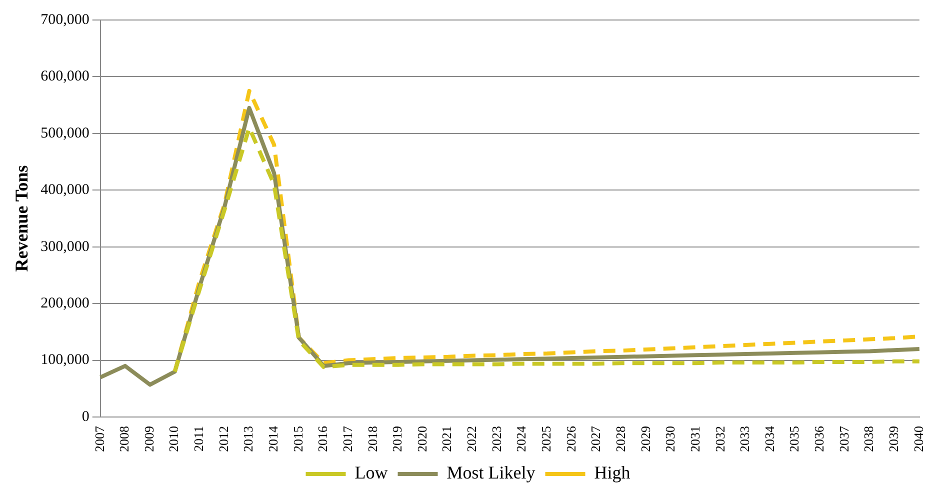 Image resolution: width=950 pixels, height=503 pixels. Describe the element at coordinates (198, 439) in the screenshot. I see `x-tick-label: 2011` at that location.